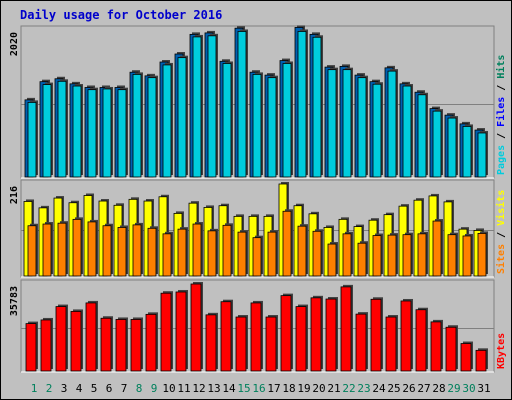 This screenshot has height=400, width=512. What do you see at coordinates (468, 388) in the screenshot?
I see `day-label-30: 30` at bounding box center [468, 388].